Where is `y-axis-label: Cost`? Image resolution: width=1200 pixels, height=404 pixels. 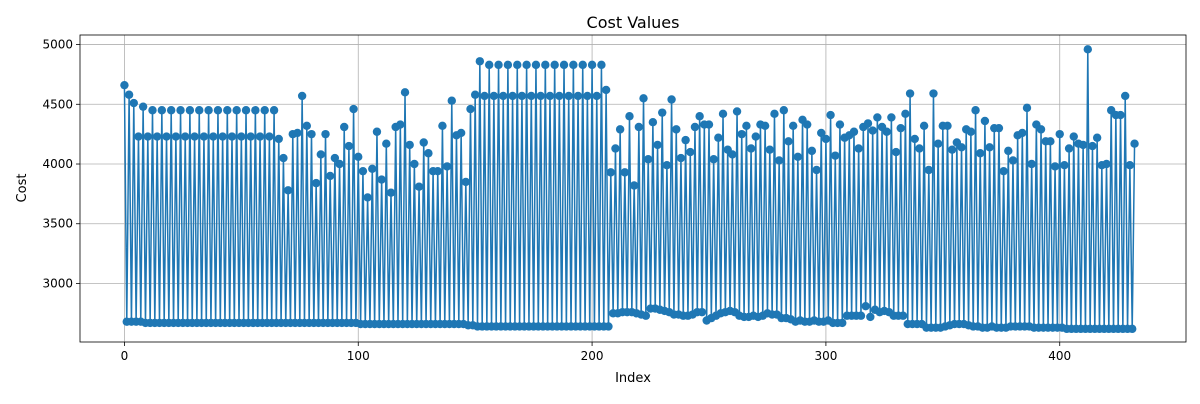
y-axis-label: Cost is located at coordinates (22, 188).